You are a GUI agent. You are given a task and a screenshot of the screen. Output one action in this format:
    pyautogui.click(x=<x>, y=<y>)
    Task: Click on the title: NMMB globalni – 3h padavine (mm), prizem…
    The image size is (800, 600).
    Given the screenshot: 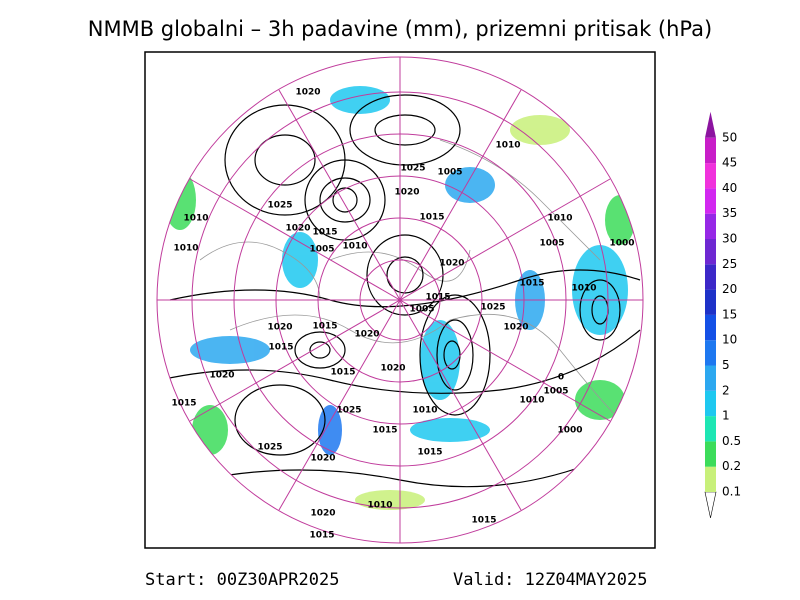 What is the action you would take?
    pyautogui.click(x=400, y=29)
    